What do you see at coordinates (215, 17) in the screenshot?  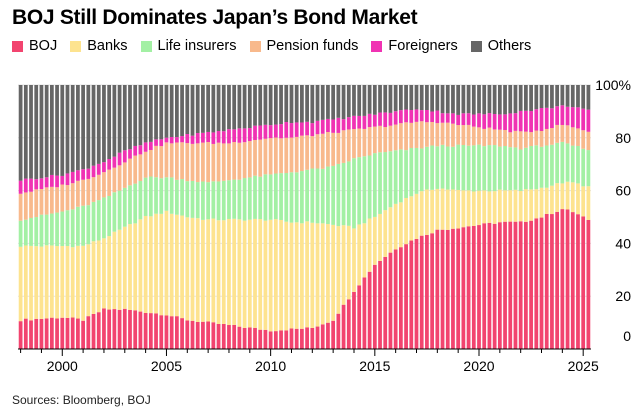 I see `chart-title: BOJ Still Dominates Japan’s Bond Market` at bounding box center [215, 17].